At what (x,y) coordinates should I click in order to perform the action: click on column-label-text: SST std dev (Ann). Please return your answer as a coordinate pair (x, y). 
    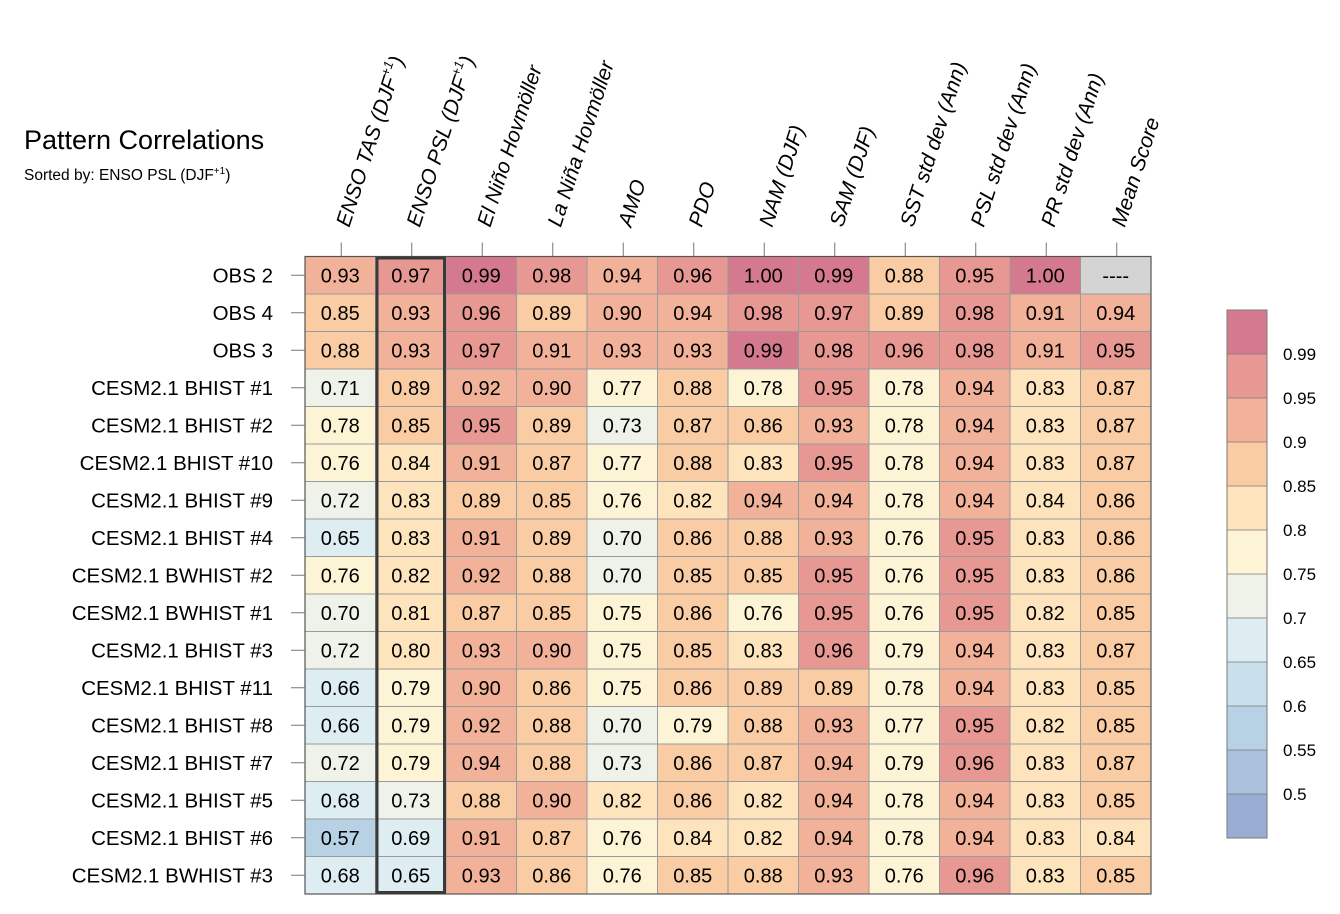
    Looking at the image, I should click on (933, 144).